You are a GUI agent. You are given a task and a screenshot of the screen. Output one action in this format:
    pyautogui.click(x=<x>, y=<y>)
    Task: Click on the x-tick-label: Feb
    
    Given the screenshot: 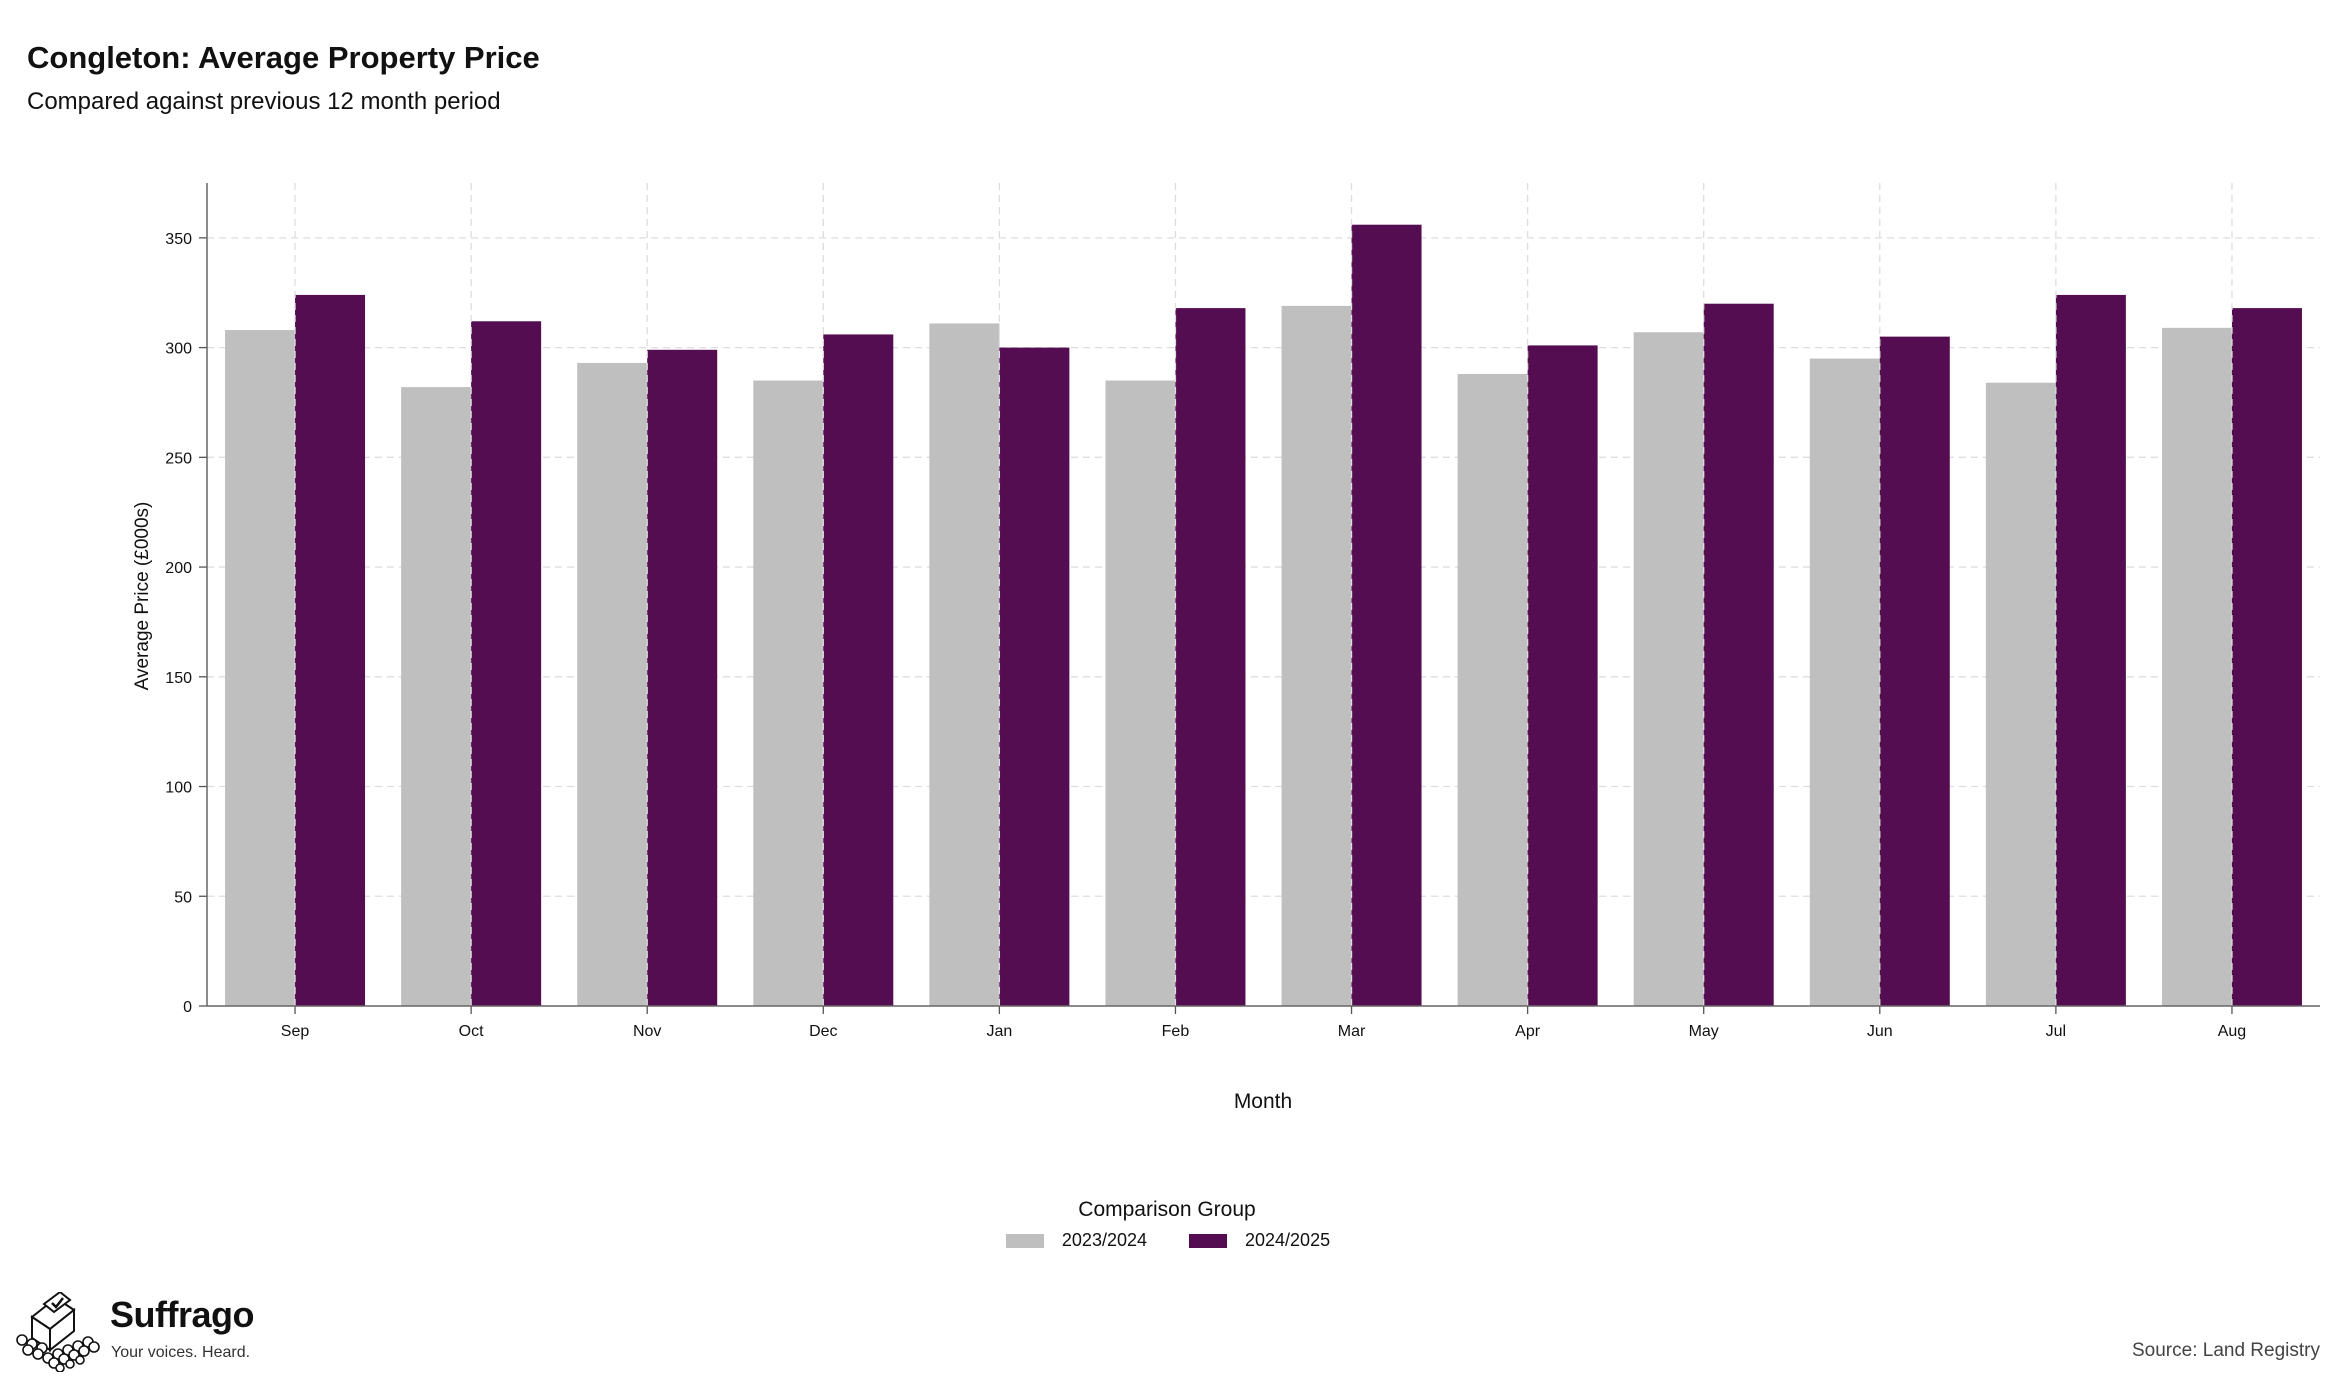 What is the action you would take?
    pyautogui.click(x=1176, y=1031)
    